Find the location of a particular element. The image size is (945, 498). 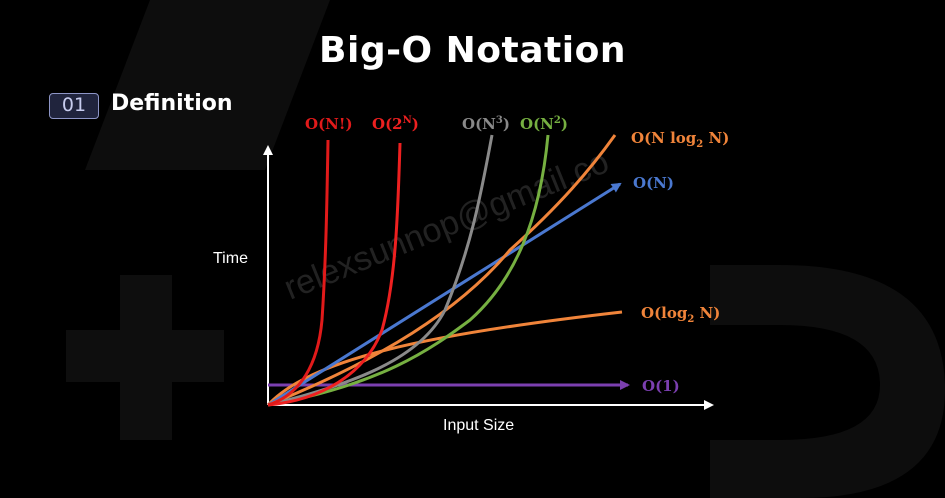

label-n-log-n-end: N) is located at coordinates (716, 138).